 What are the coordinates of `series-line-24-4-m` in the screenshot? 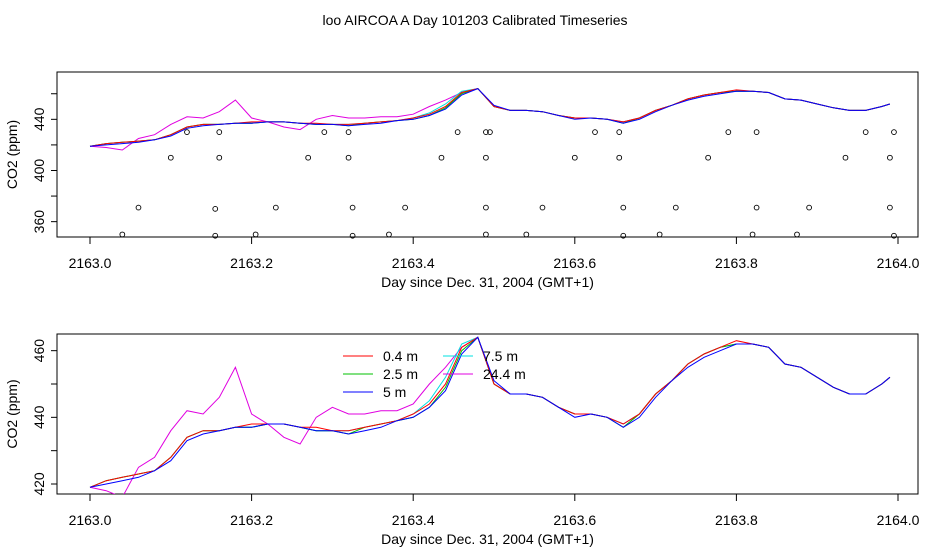 It's located at (490, 119).